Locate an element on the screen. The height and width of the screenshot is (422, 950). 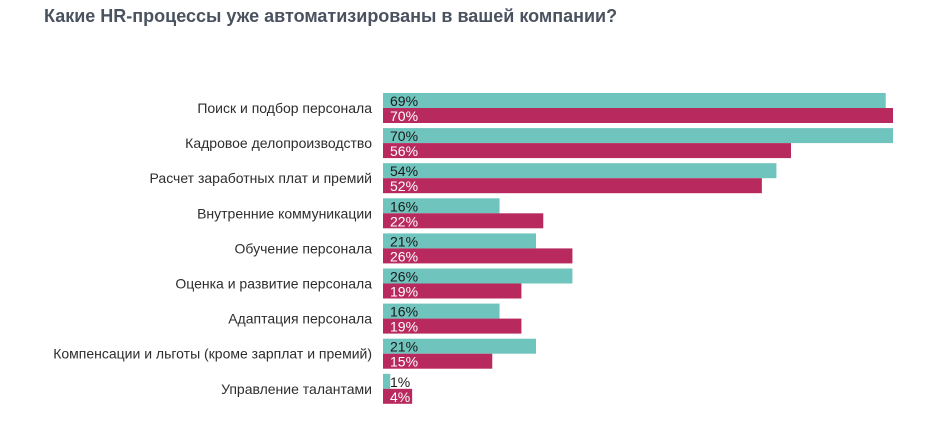
category-label: Управление талантами is located at coordinates (296, 389).